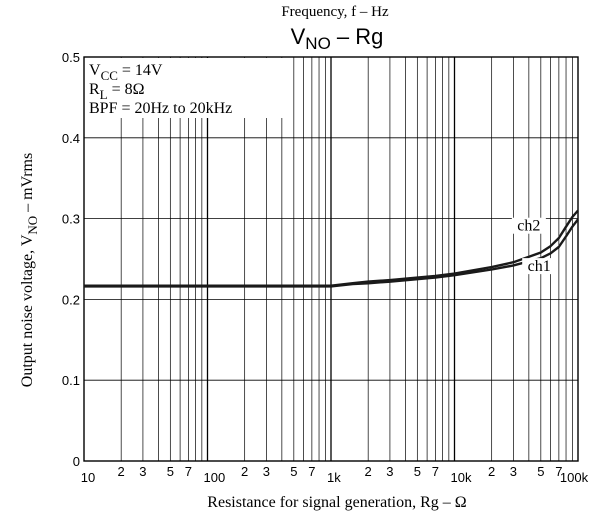 This screenshot has width=594, height=517. I want to click on y-tick-labels: 0 0.1 0.2 0.3 0.4 0.5, so click(71, 259).